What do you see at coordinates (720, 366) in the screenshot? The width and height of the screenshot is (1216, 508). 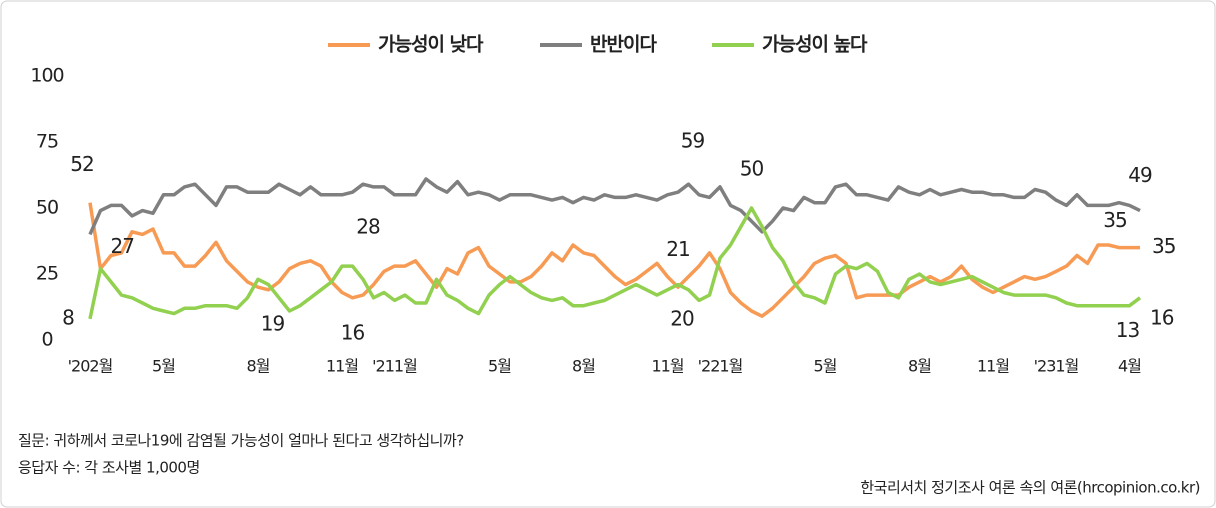 I see `x-tick-label: '221월` at bounding box center [720, 366].